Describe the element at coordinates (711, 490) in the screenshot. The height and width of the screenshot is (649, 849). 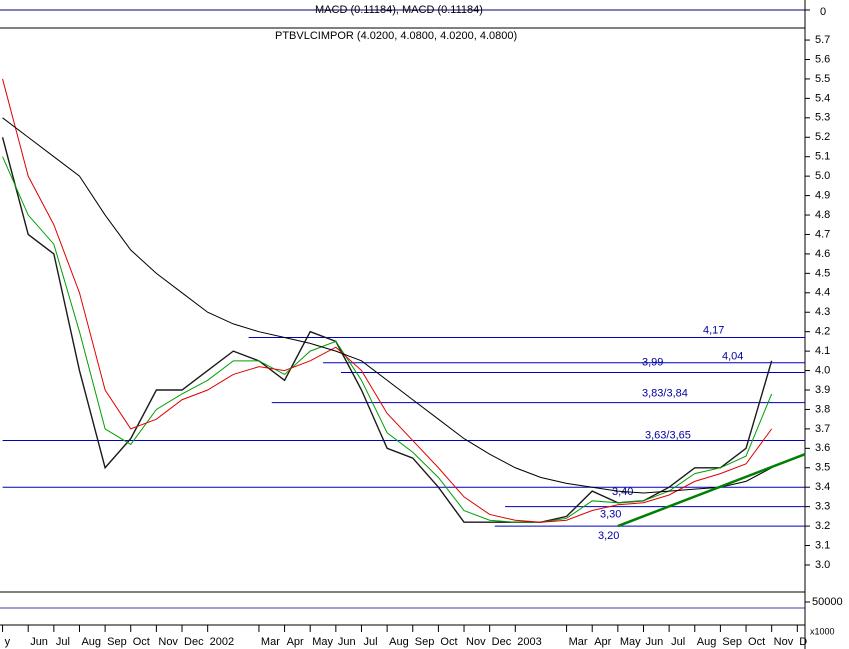
I see `trend-line` at that location.